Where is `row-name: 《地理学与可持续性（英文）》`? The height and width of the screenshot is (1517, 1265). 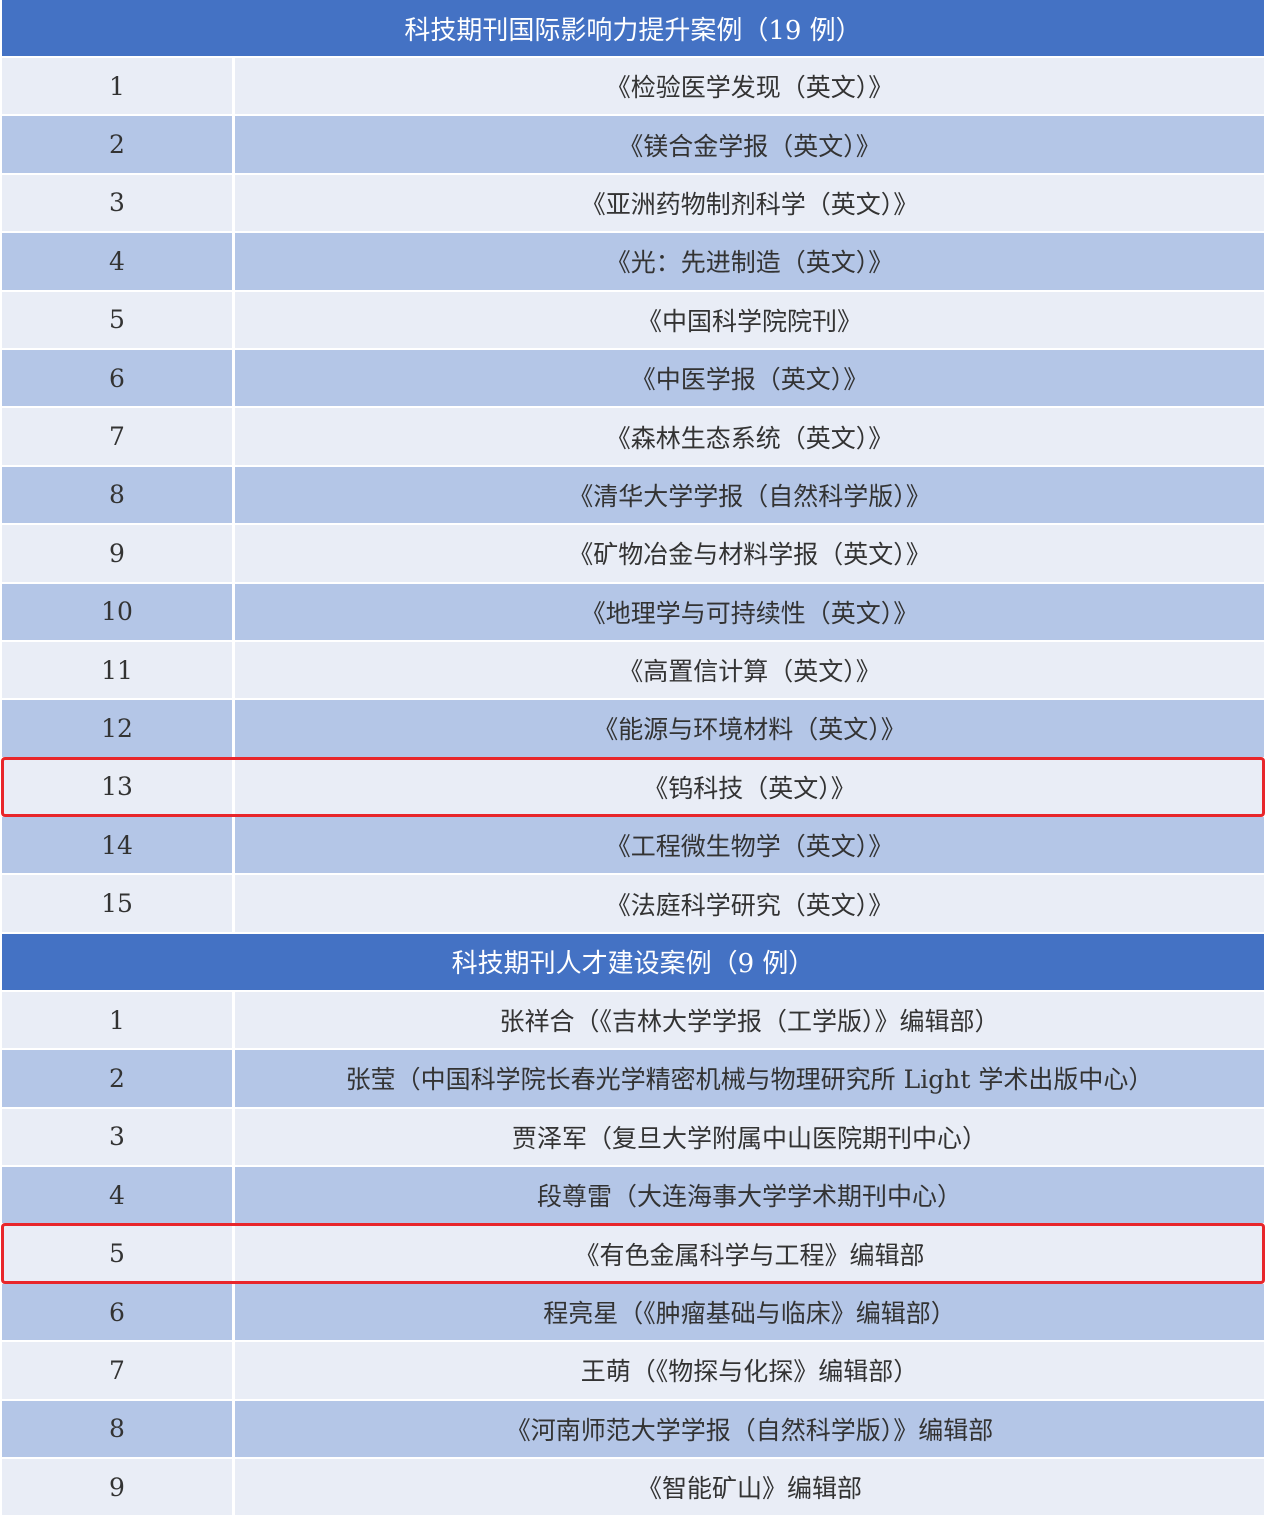
row-name: 《地理学与可持续性（英文）》 is located at coordinates (749, 613).